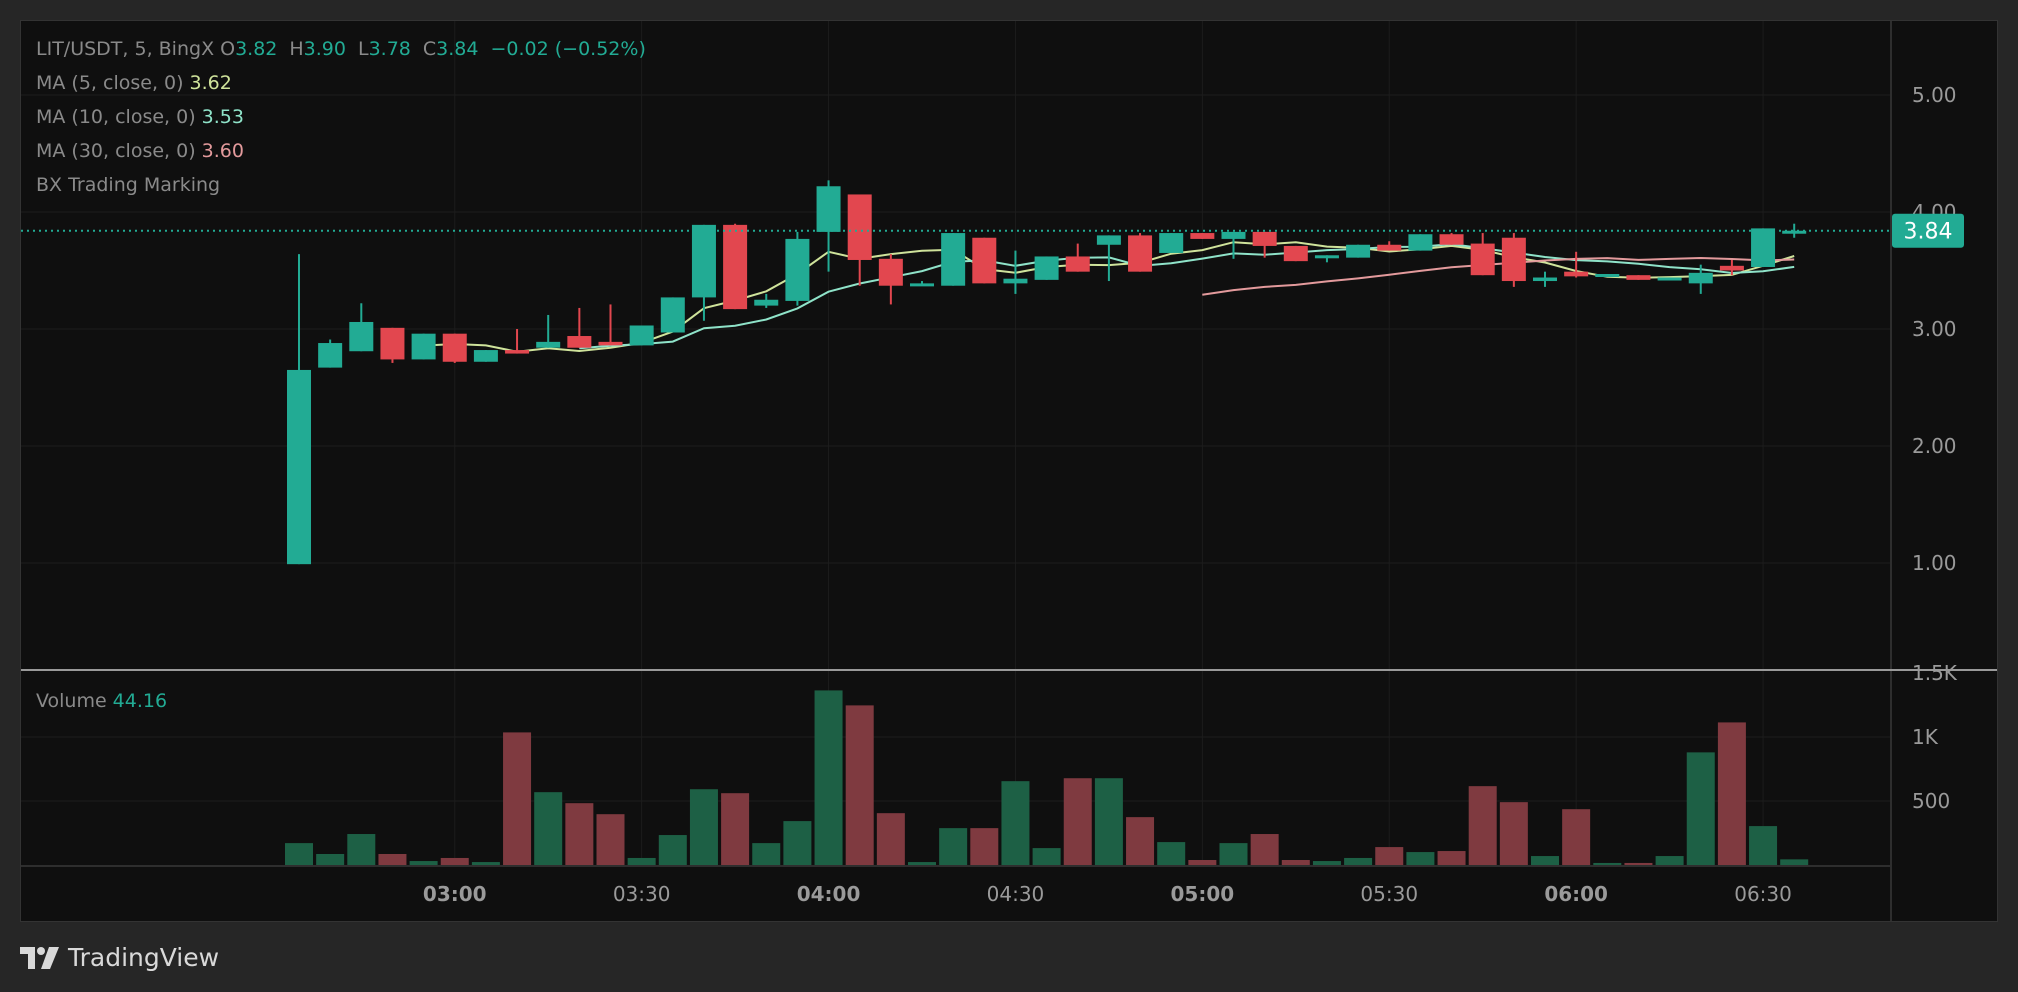 This screenshot has height=992, width=2018. I want to click on ma30-legend: MA (30, close, 0) 3.60, so click(140, 151).